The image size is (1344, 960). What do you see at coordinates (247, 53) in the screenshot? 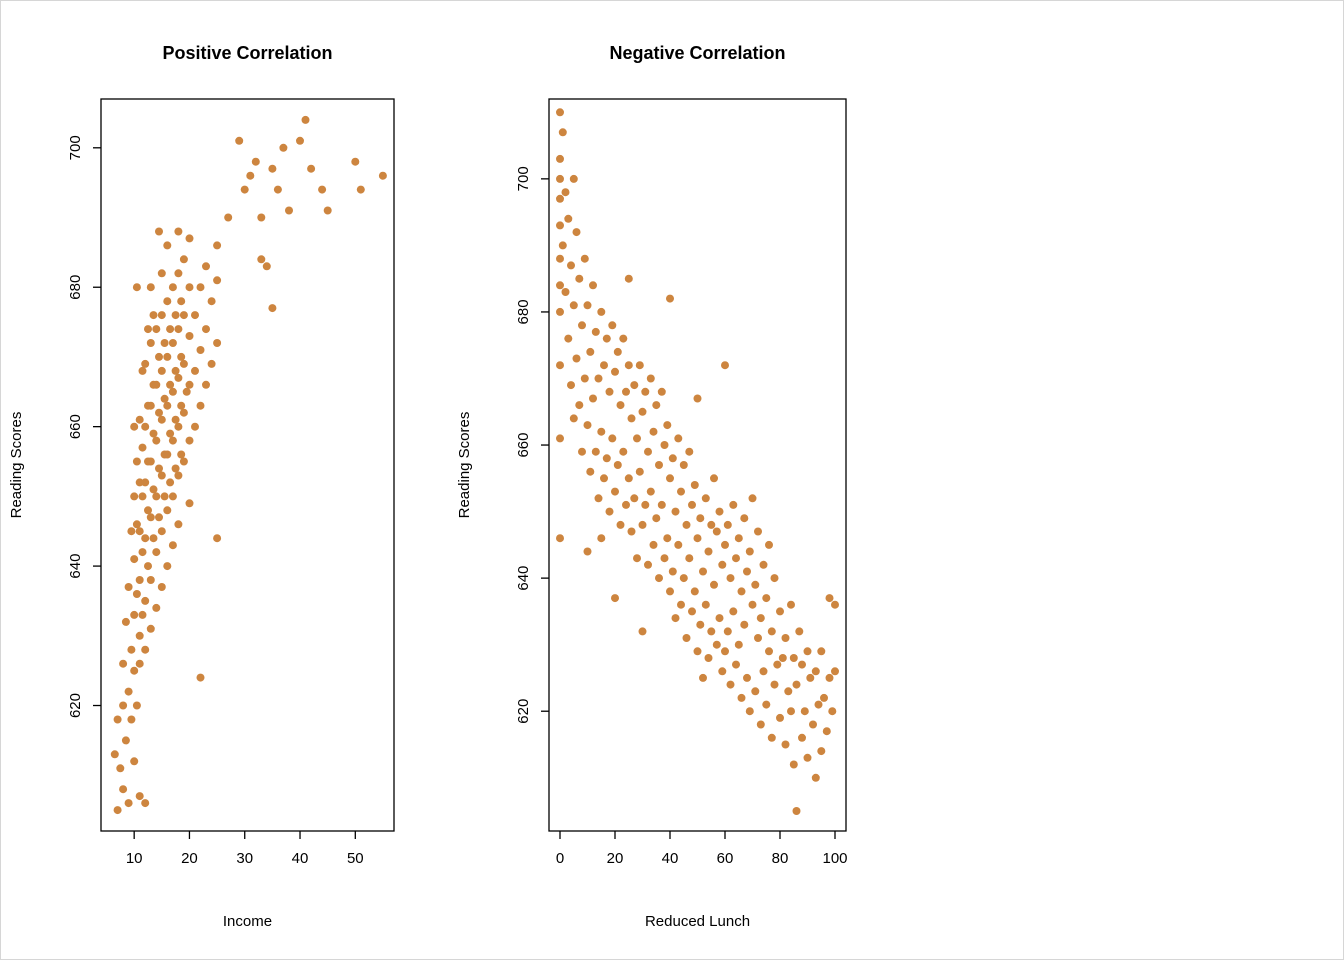
I see `plot-title-positive: Positive Correlation` at bounding box center [247, 53].